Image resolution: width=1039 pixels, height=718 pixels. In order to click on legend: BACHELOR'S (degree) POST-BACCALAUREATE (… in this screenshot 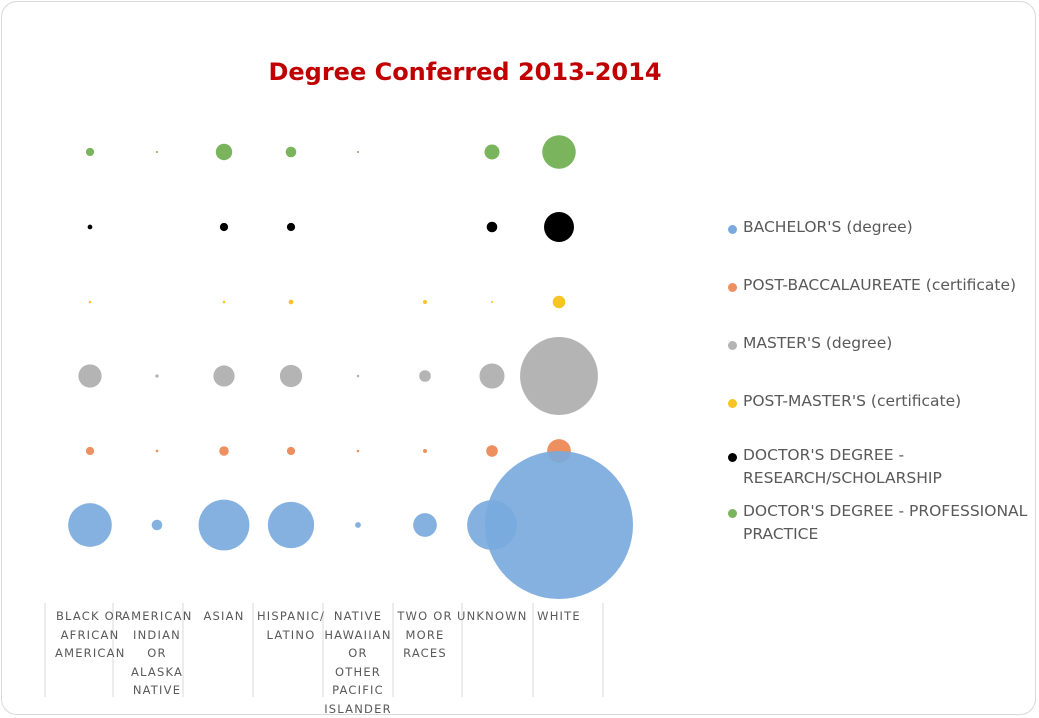, I will do `click(878, 381)`.